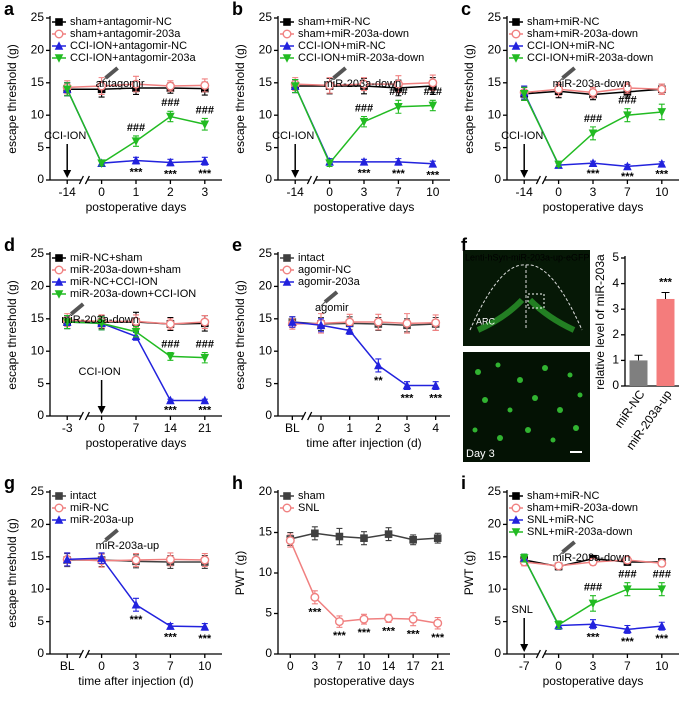  What do you see at coordinates (413, 666) in the screenshot?
I see `x-tick-label: 17` at bounding box center [413, 666].